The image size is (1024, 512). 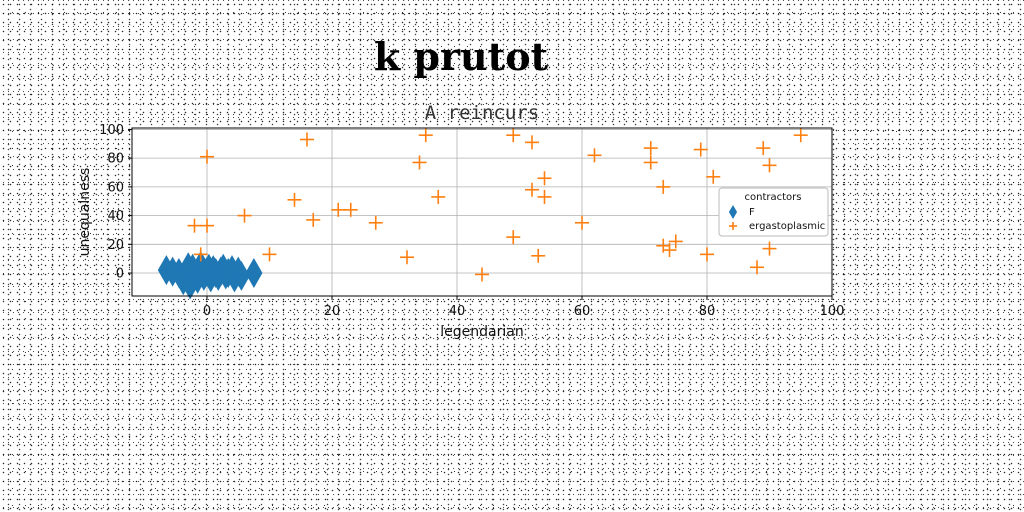 What do you see at coordinates (115, 159) in the screenshot?
I see `y-tick-label: 80` at bounding box center [115, 159].